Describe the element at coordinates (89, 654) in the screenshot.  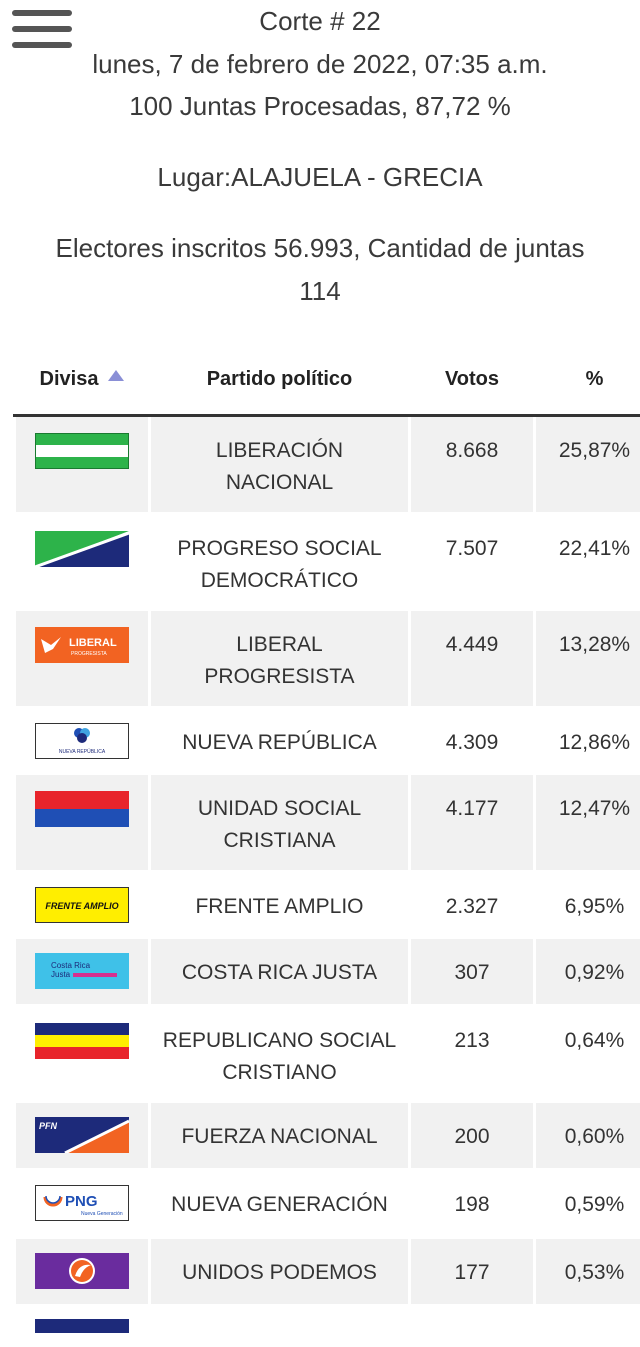
I see `svg-text: PROGRESISTA` at that location.